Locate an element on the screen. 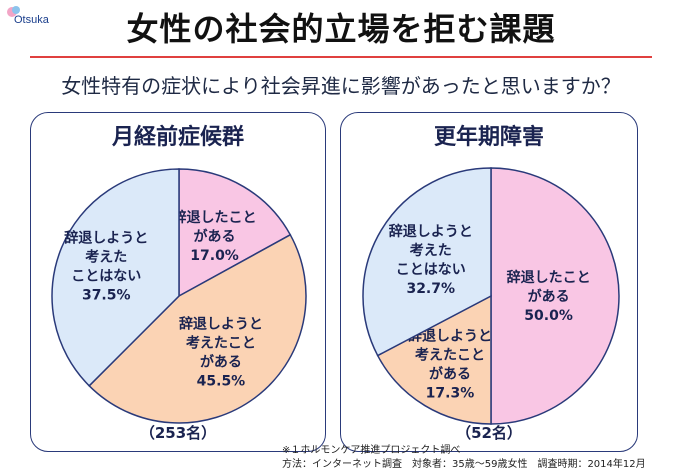 Image resolution: width=682 pixels, height=476 pixels. pms-slice-caption-2: 考えた is located at coordinates (106, 256).